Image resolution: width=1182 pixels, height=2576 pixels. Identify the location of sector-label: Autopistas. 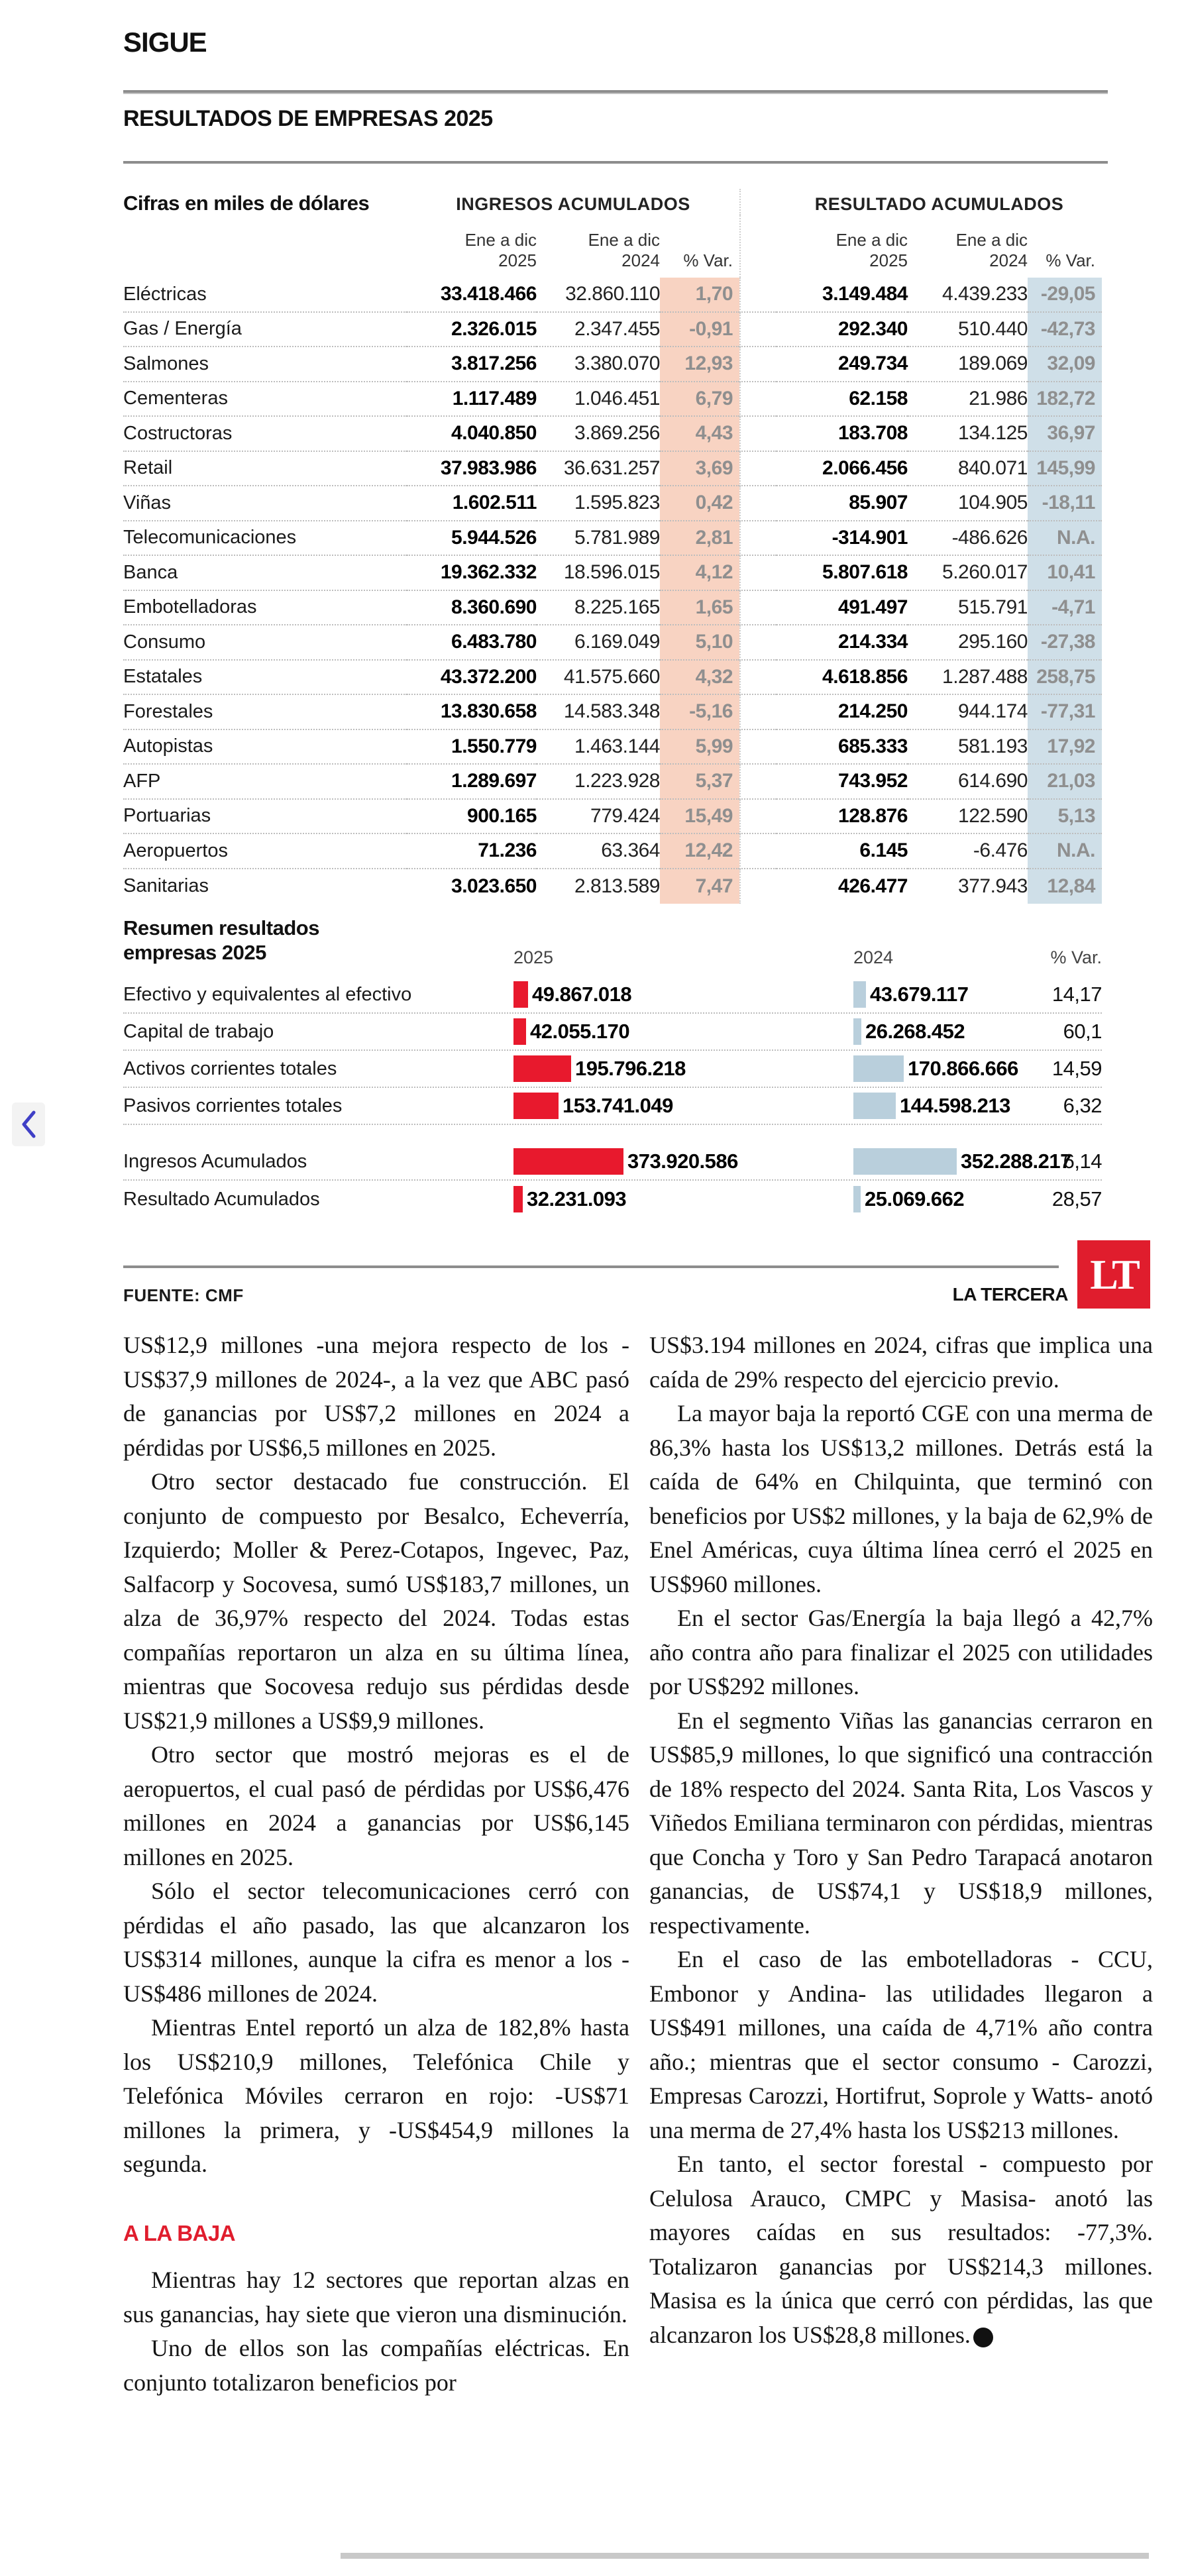
(265, 747).